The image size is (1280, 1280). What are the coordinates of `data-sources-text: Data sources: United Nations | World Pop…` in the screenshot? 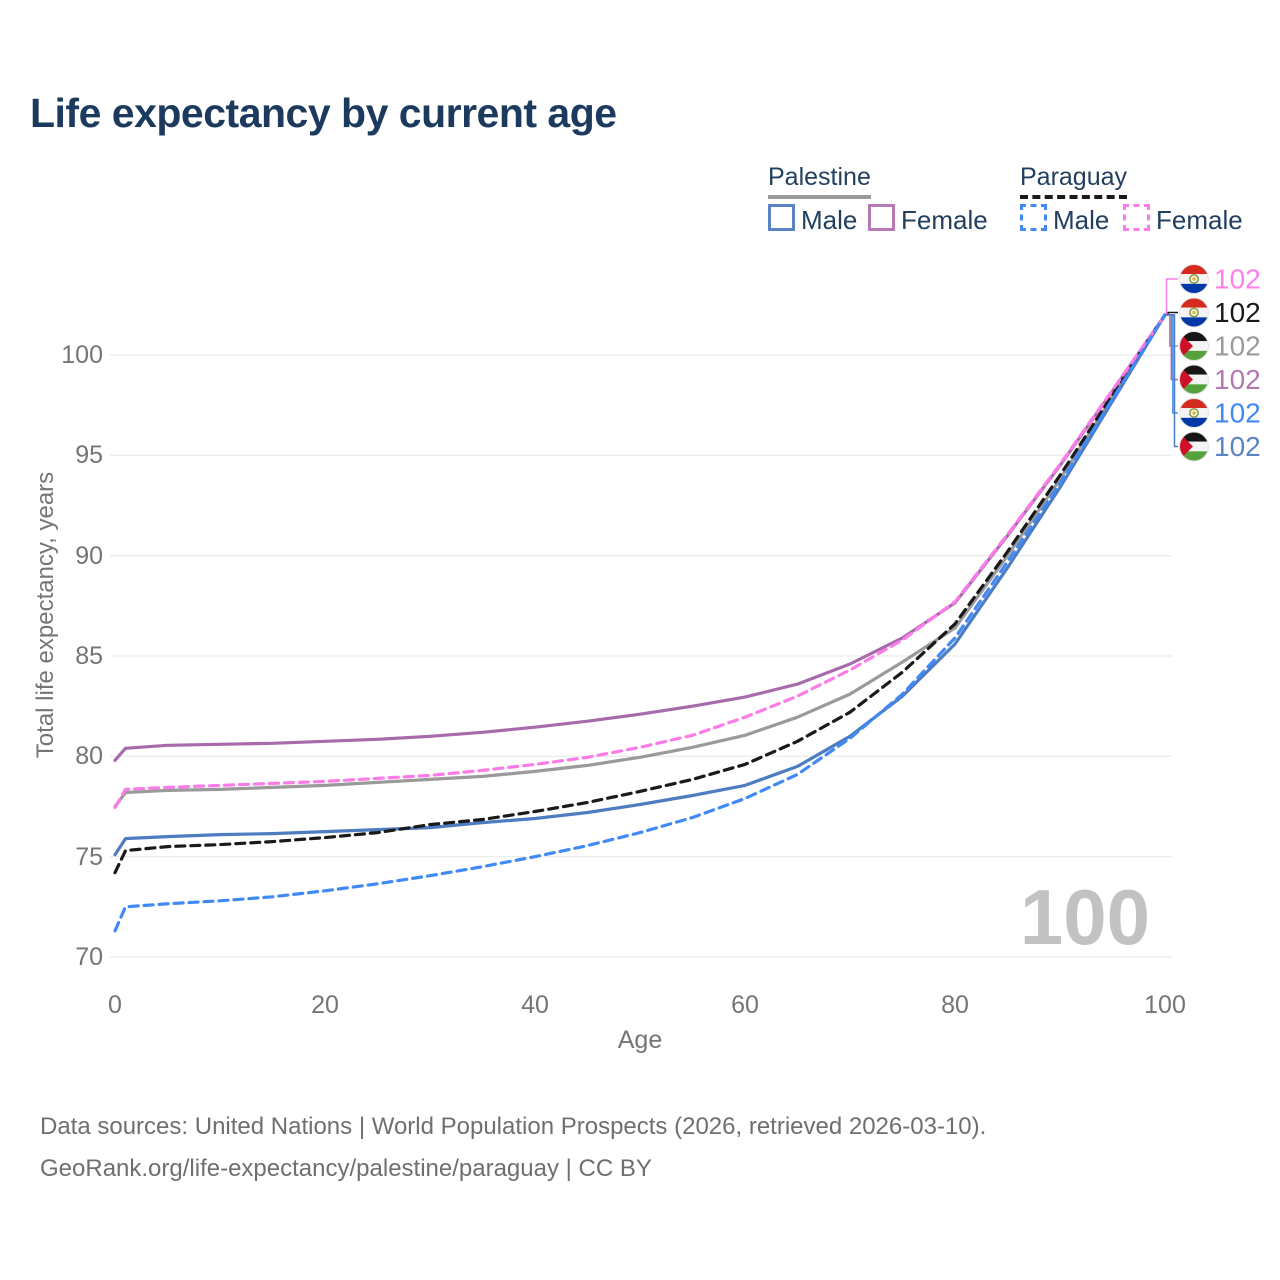 It's located at (513, 1126).